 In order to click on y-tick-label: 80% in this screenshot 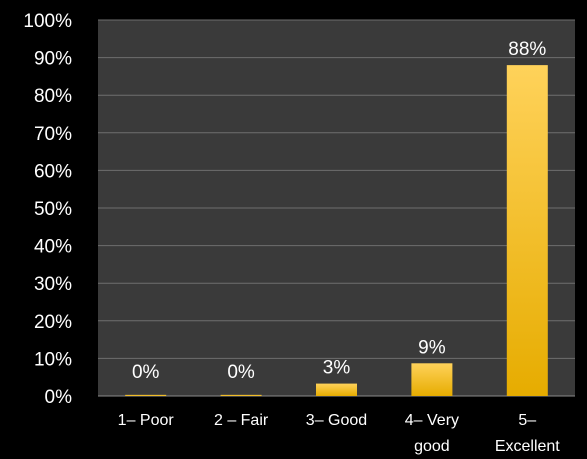, I will do `click(53, 96)`.